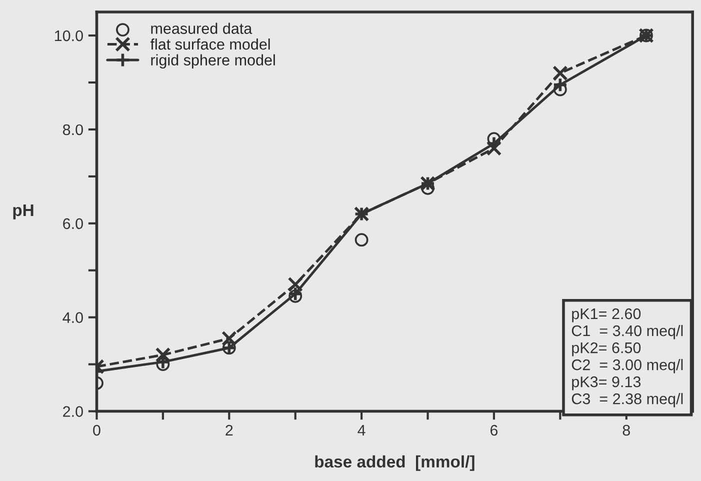 The height and width of the screenshot is (481, 701). I want to click on x-tick-label: 4, so click(362, 430).